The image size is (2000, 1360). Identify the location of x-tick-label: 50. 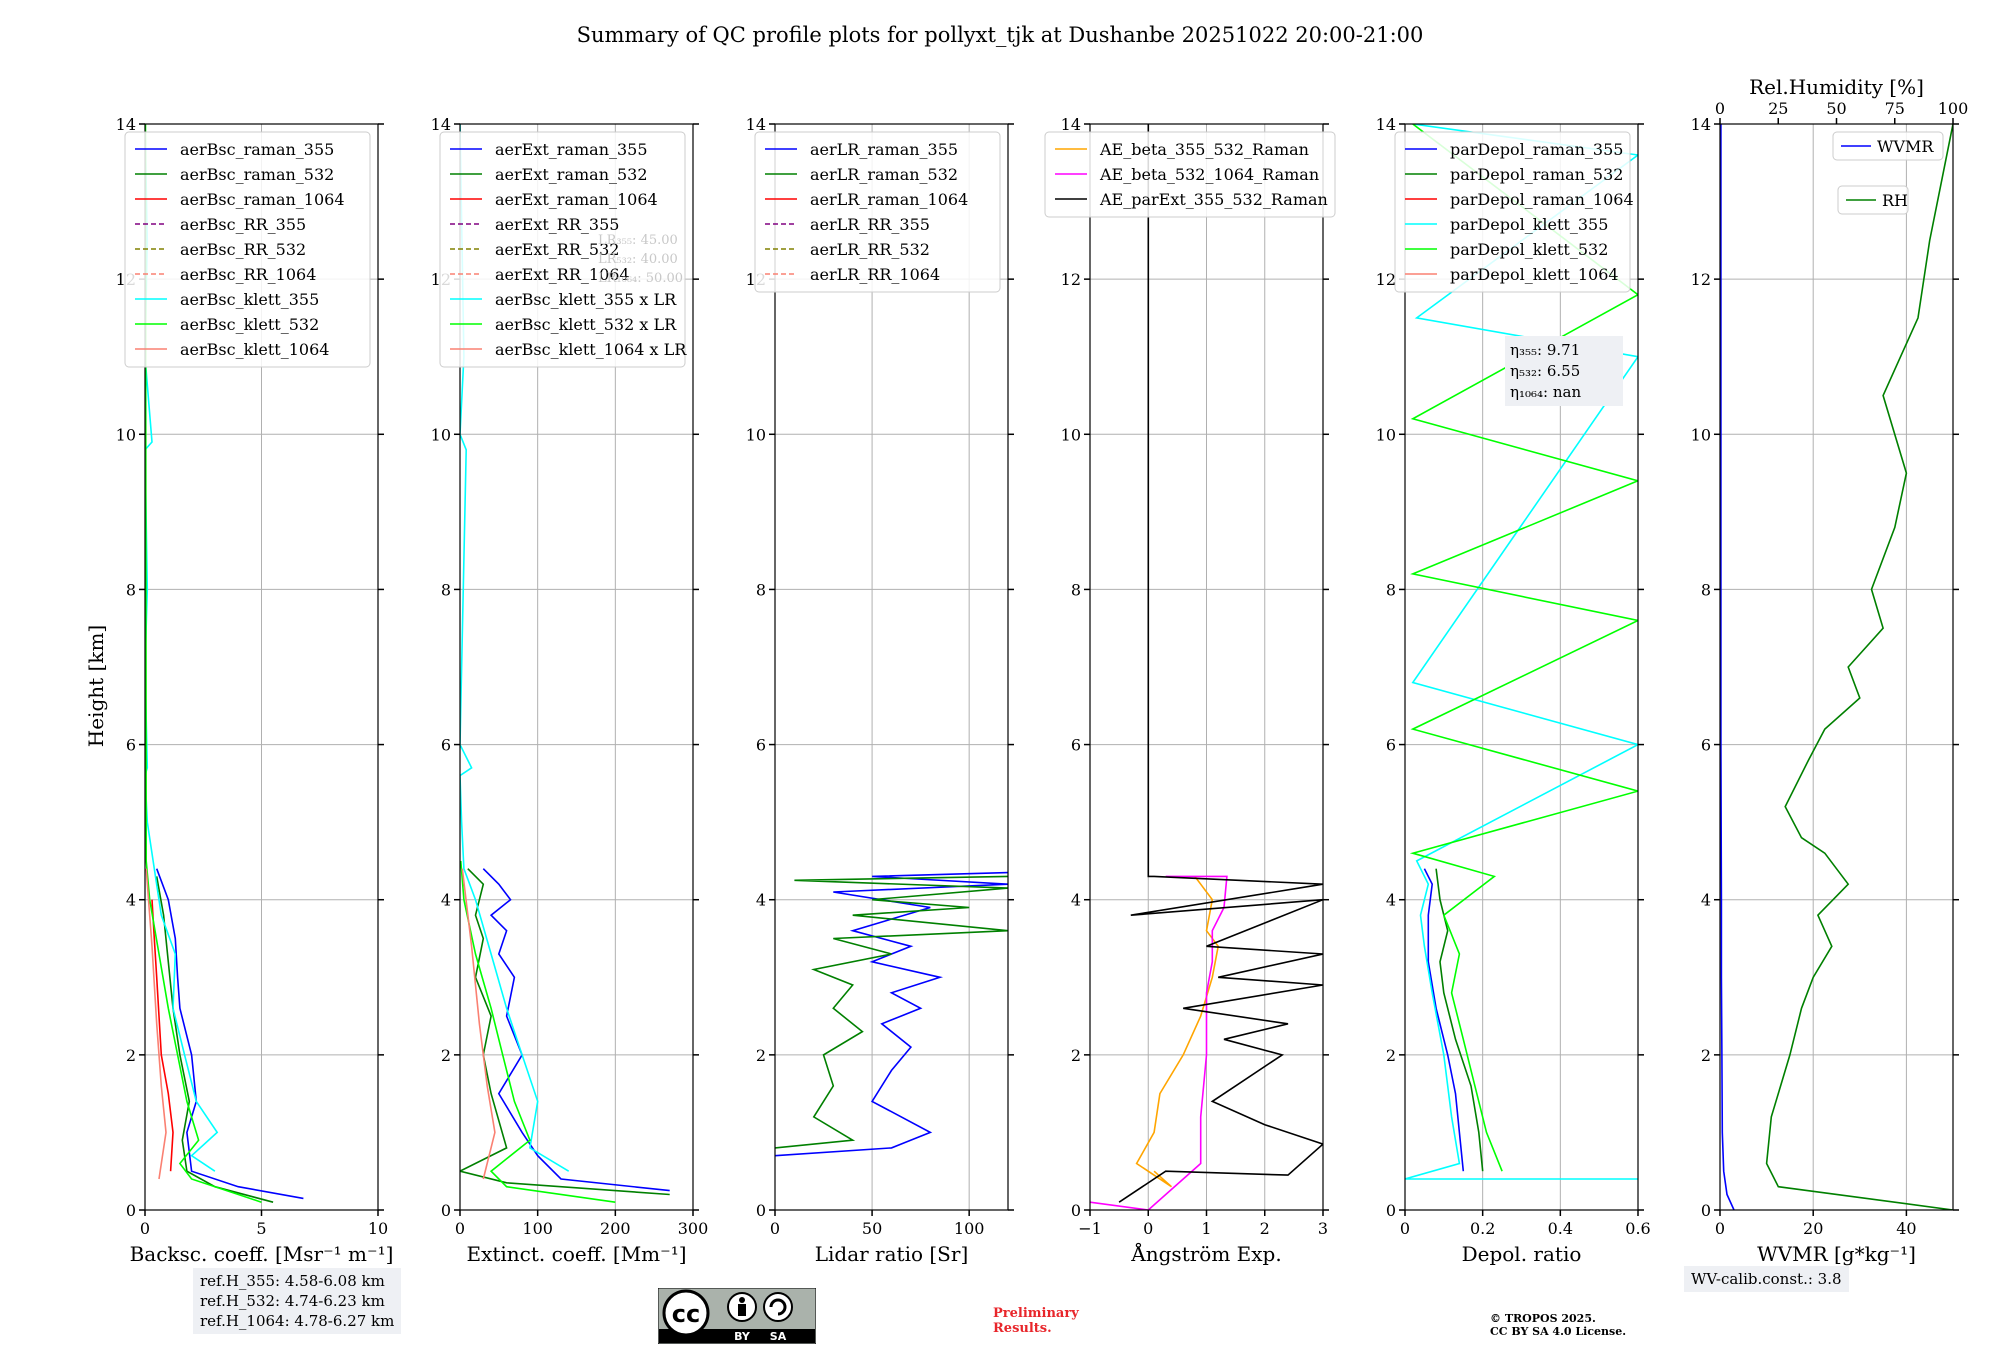
(872, 1228).